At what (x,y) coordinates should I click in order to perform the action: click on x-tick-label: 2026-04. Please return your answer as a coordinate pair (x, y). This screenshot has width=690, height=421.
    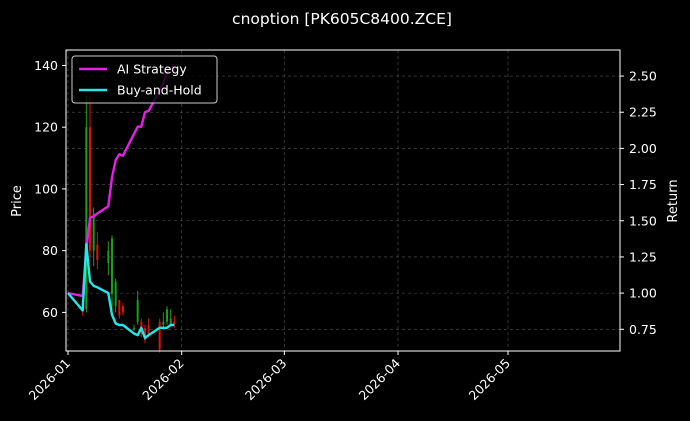
    Looking at the image, I should click on (380, 379).